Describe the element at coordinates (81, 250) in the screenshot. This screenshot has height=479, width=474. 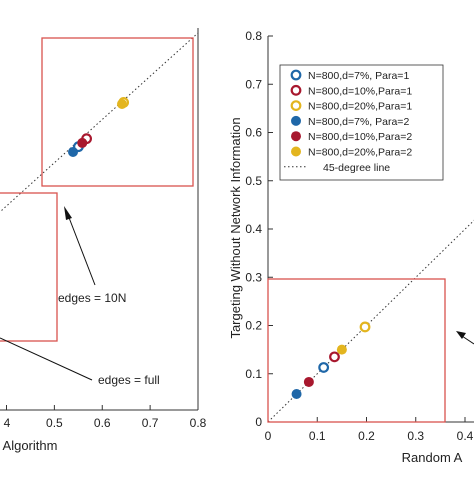
I see `left-annotation-arrow-line` at that location.